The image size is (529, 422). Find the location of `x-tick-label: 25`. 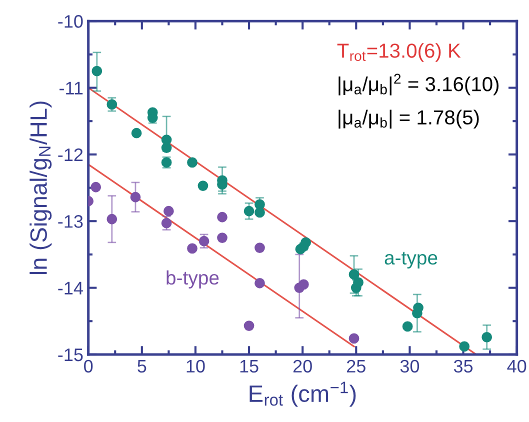

x-tick-label: 25 is located at coordinates (356, 366).